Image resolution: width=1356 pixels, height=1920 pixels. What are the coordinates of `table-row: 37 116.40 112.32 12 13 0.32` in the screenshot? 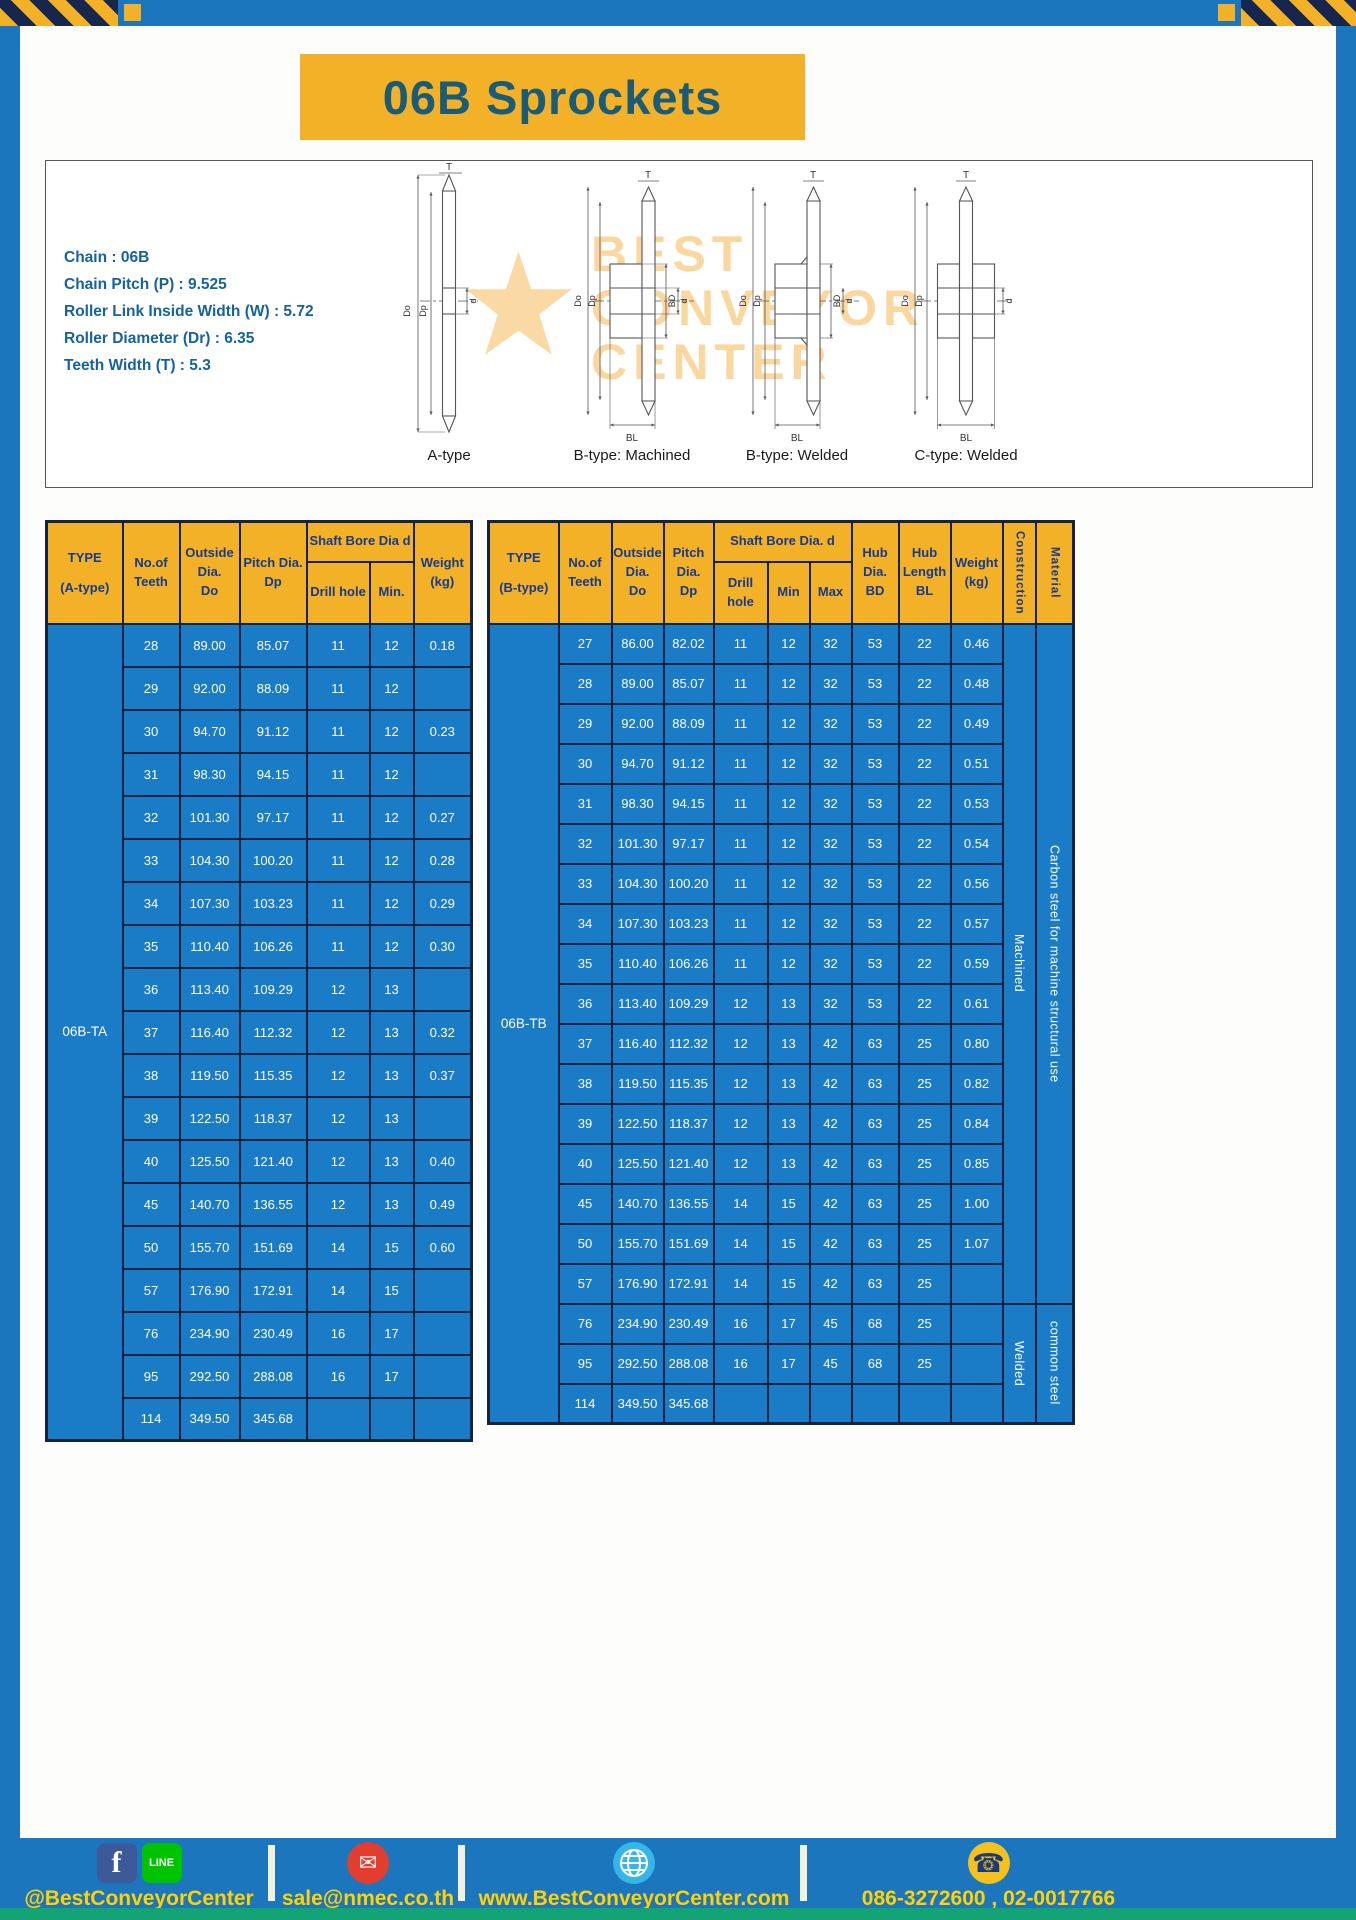 It's located at (260, 1032).